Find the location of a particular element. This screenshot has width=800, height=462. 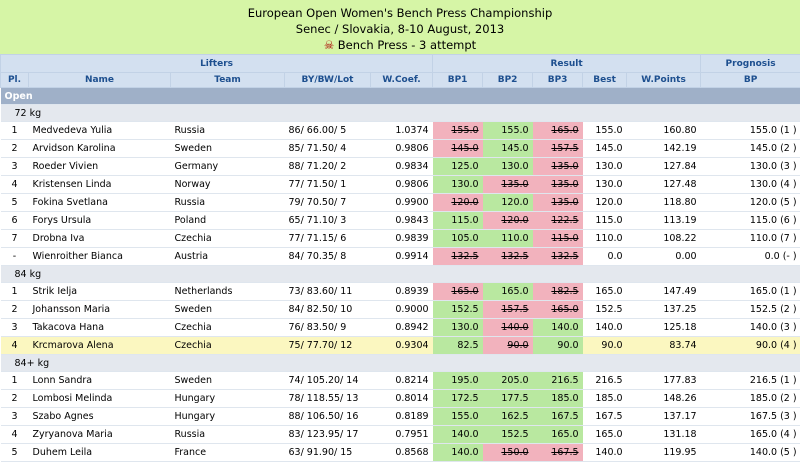

bp2-cell: 132.5 is located at coordinates (508, 257).